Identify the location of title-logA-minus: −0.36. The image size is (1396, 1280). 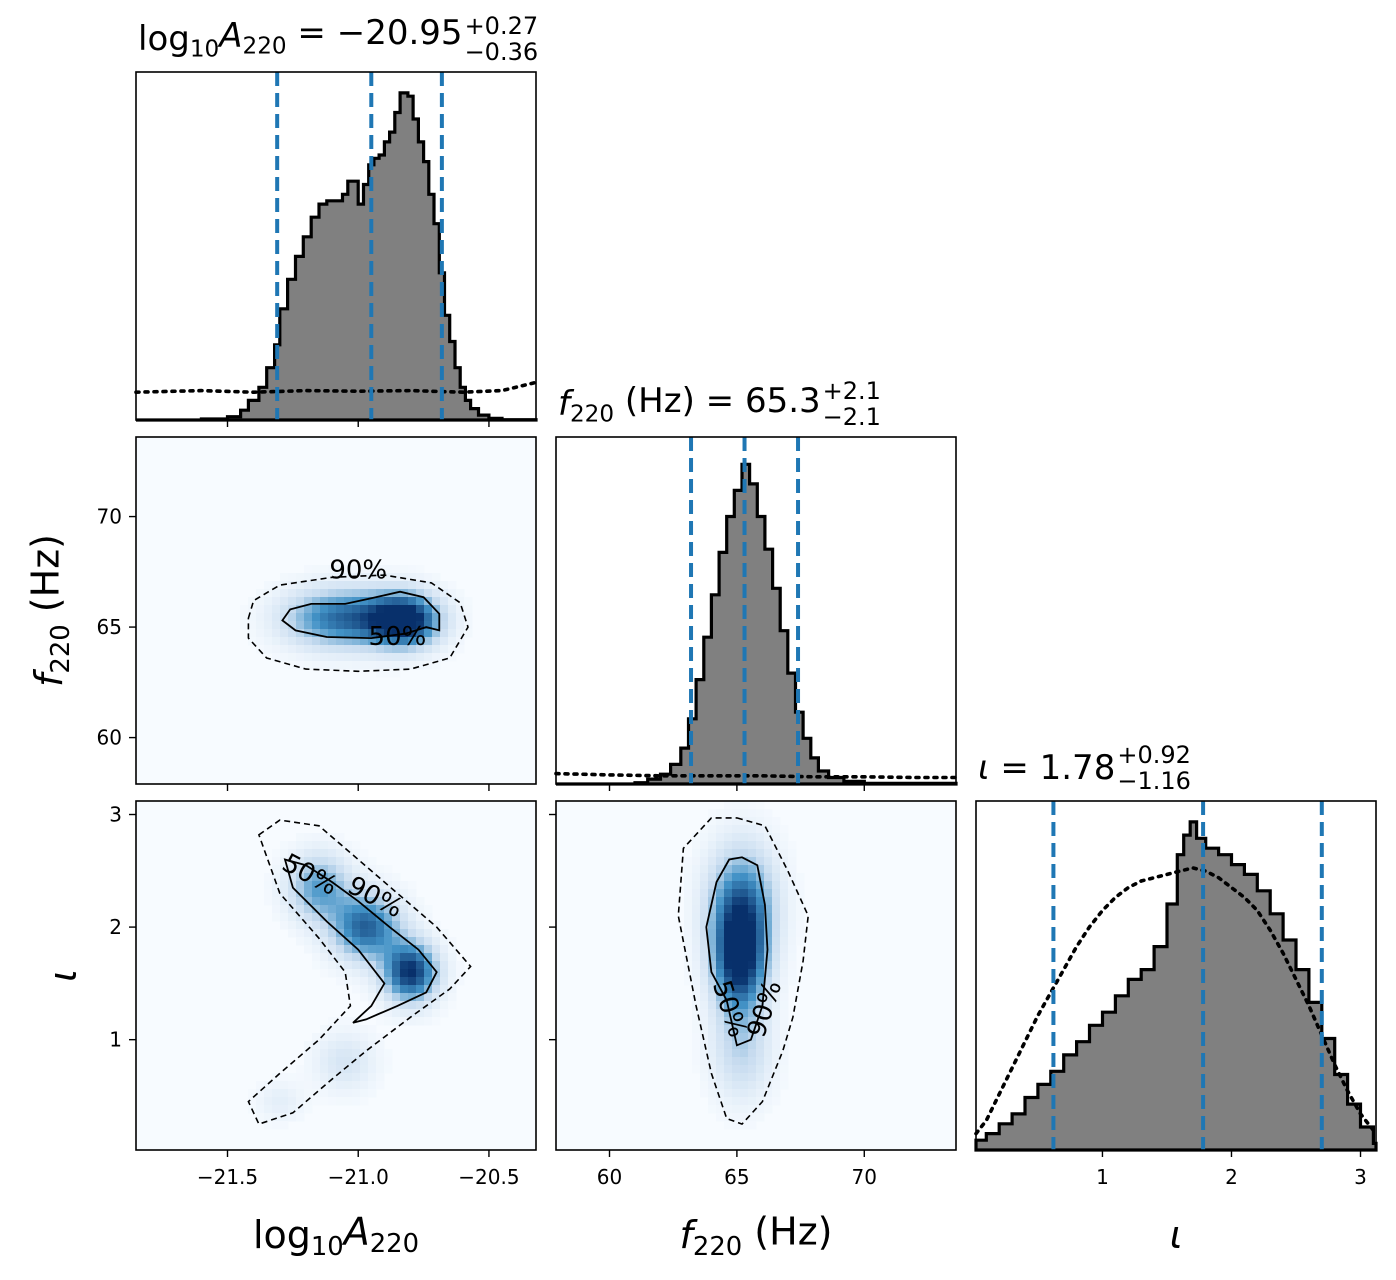
(502, 52).